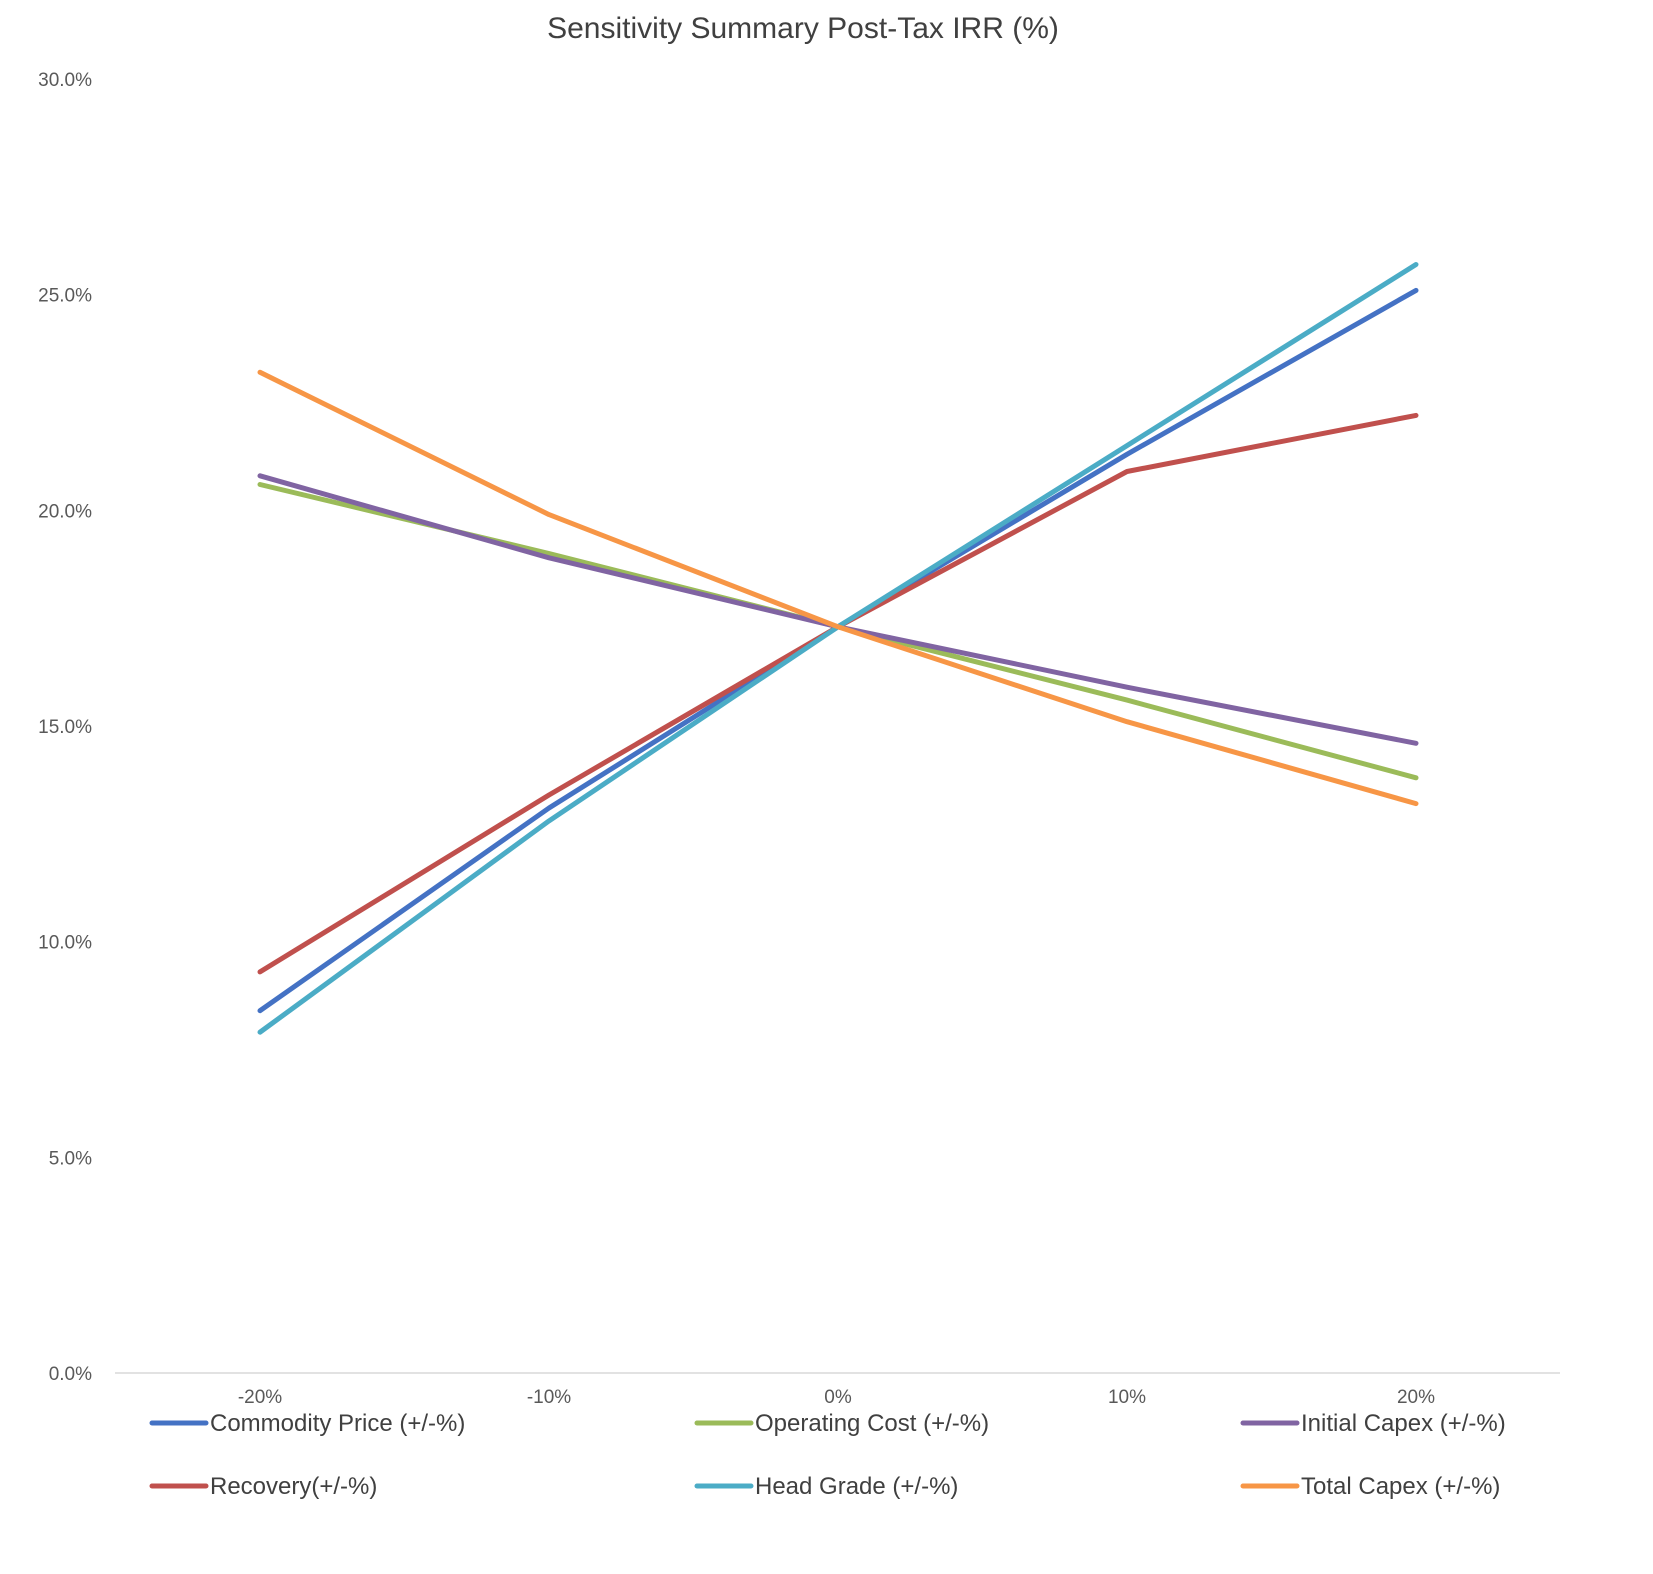  I want to click on legend-item: Recovery(+/-%), so click(263, 1486).